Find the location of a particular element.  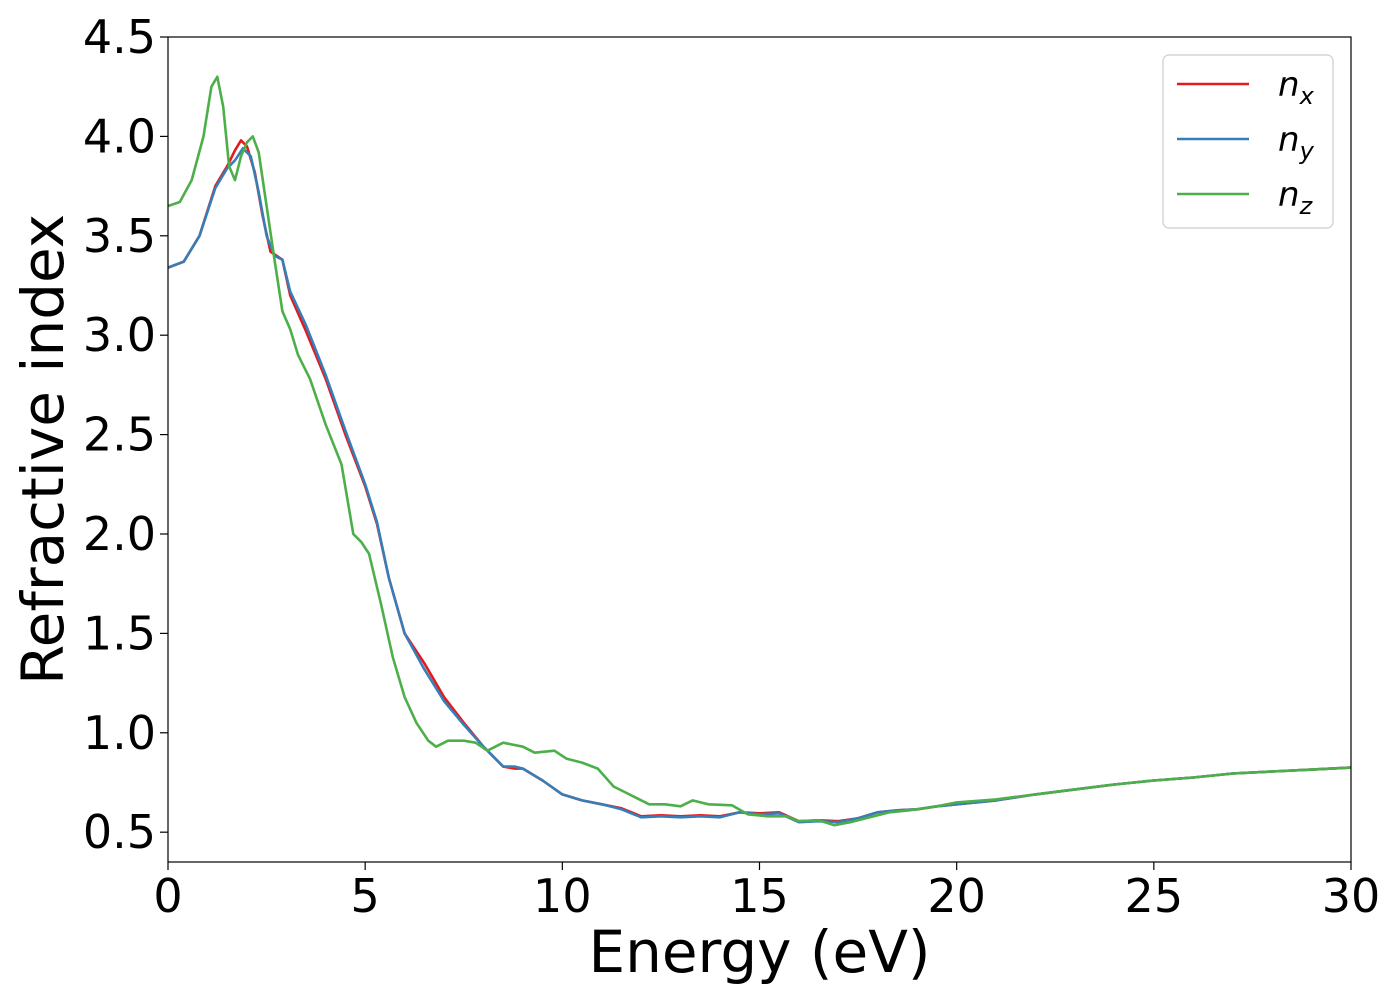

y-tick-label: 4.5 is located at coordinates (119, 37).